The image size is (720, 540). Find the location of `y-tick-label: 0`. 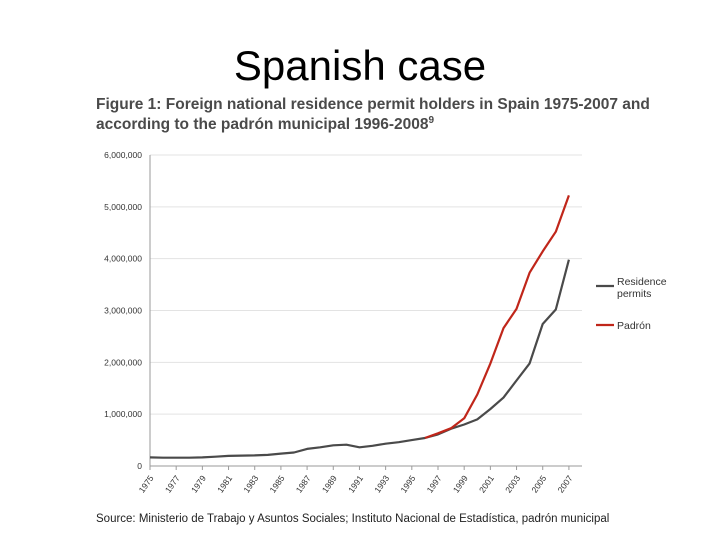

y-tick-label: 0 is located at coordinates (139, 466).